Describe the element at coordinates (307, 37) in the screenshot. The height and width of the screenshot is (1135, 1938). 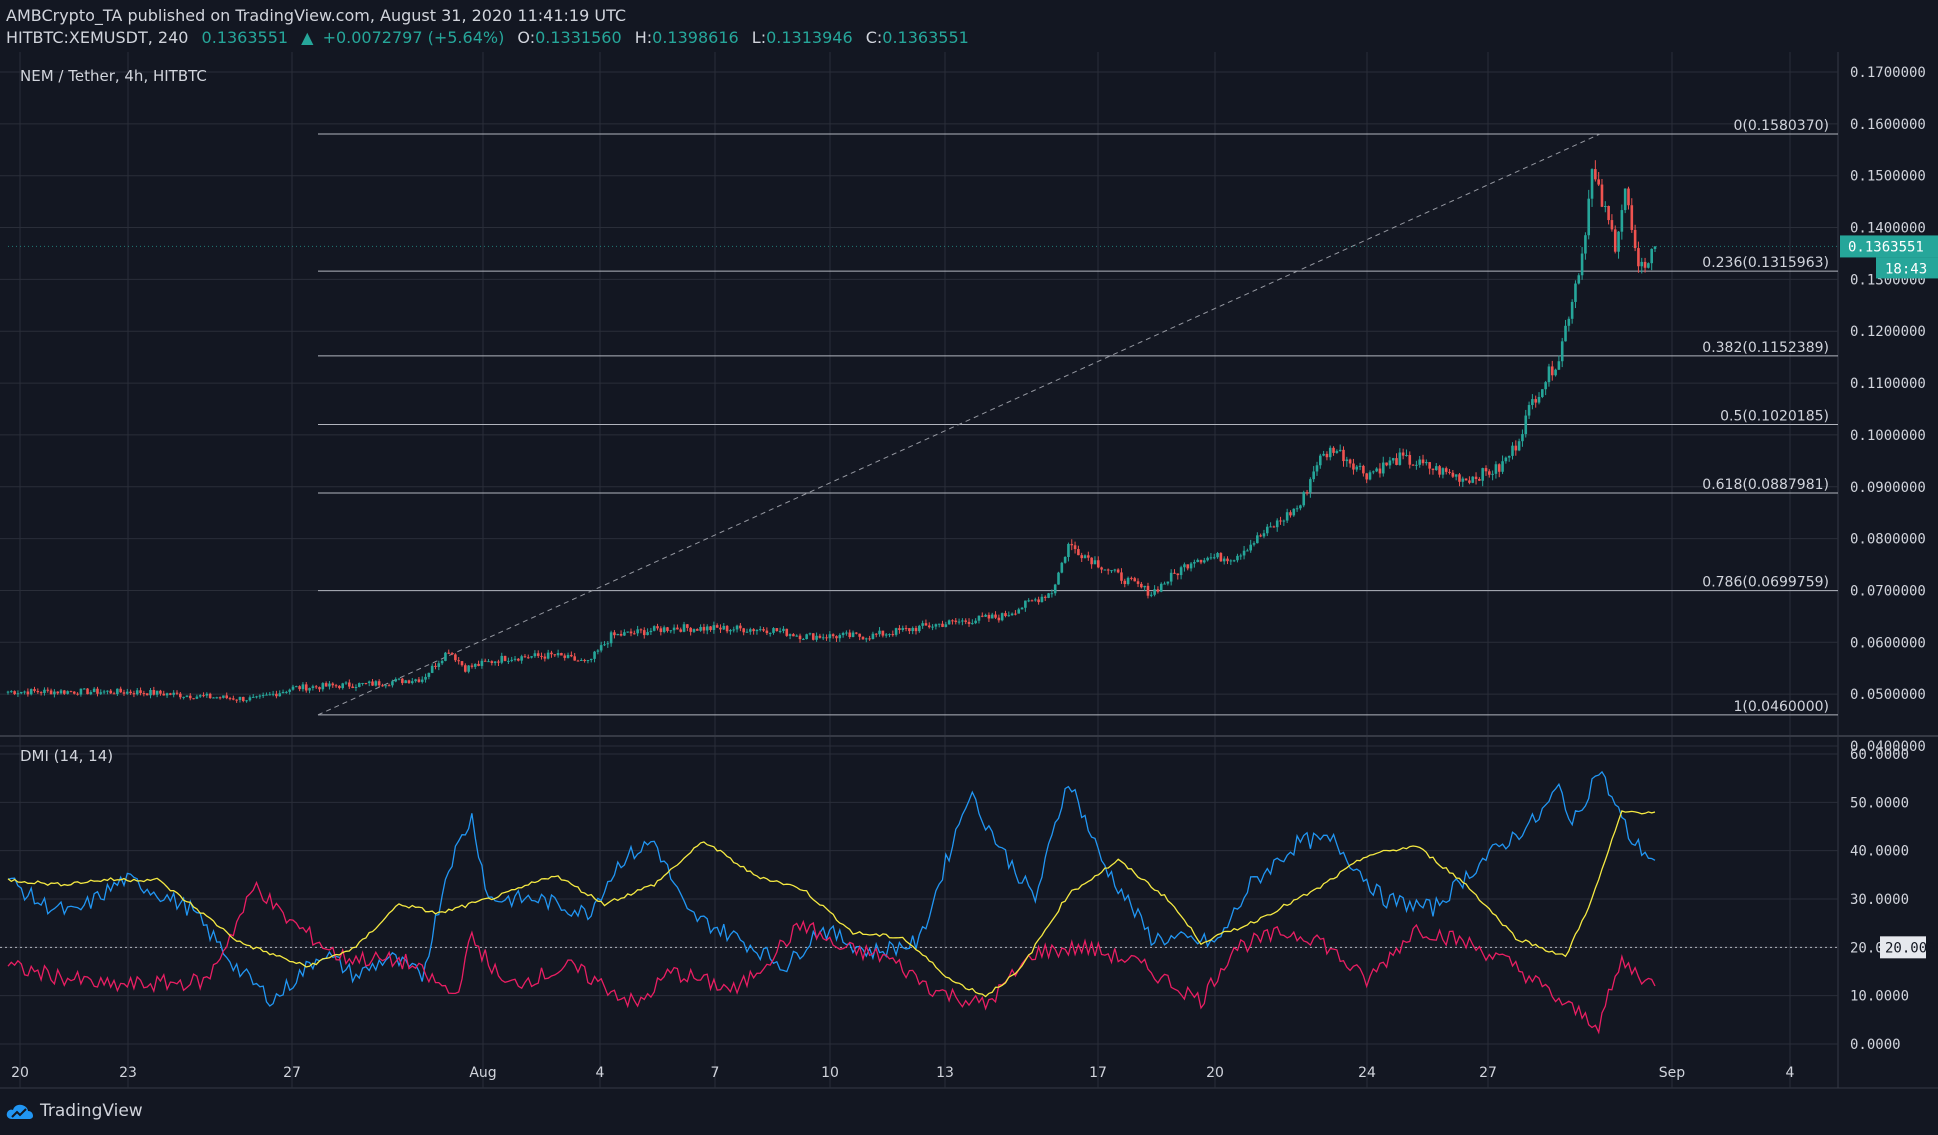
I see `up-arrow-icon: ▲` at that location.